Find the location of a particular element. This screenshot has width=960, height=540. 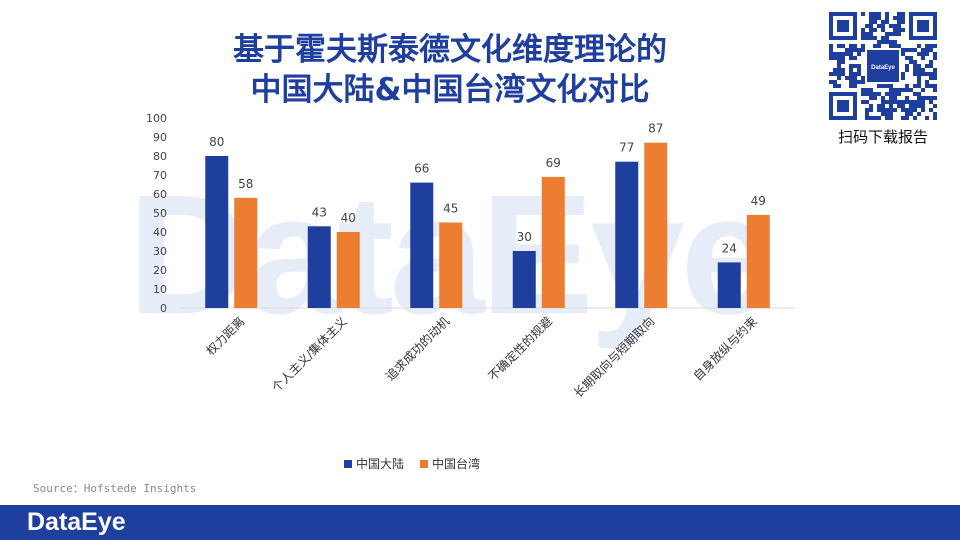

data-label: 24 is located at coordinates (729, 248).